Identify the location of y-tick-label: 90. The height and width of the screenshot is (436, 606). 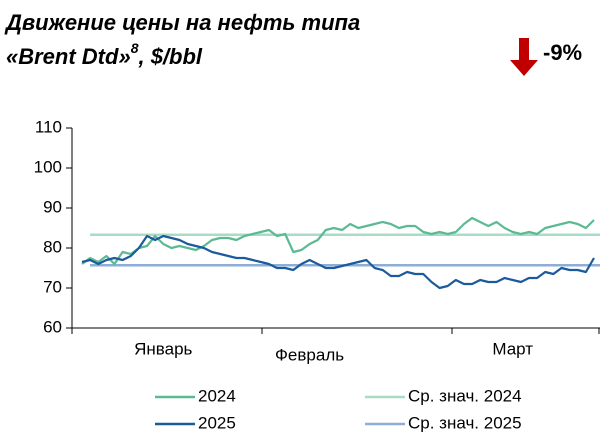
(52, 206).